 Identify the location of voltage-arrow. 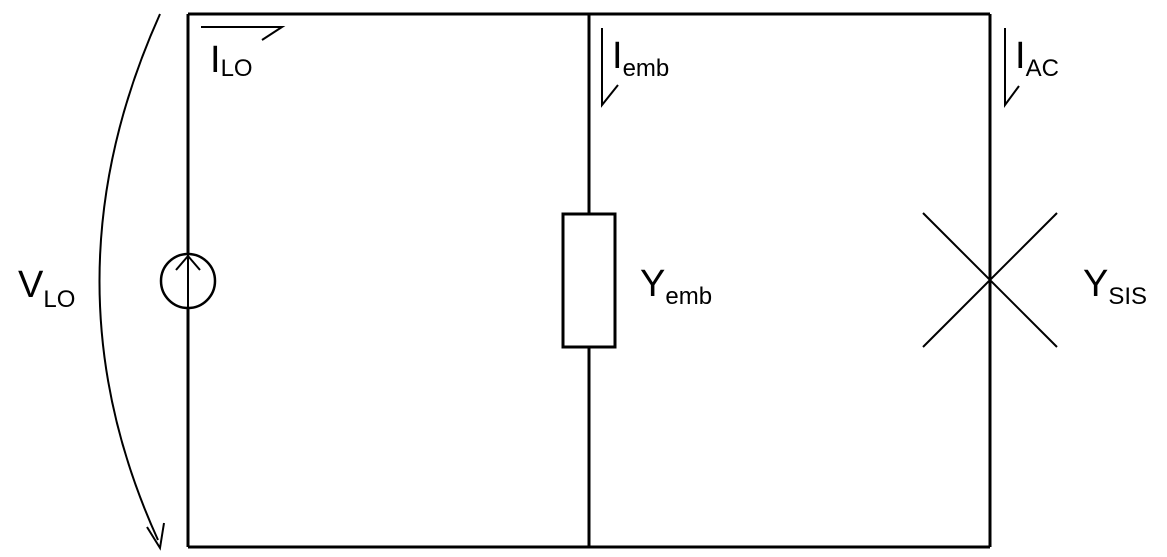
(131, 282).